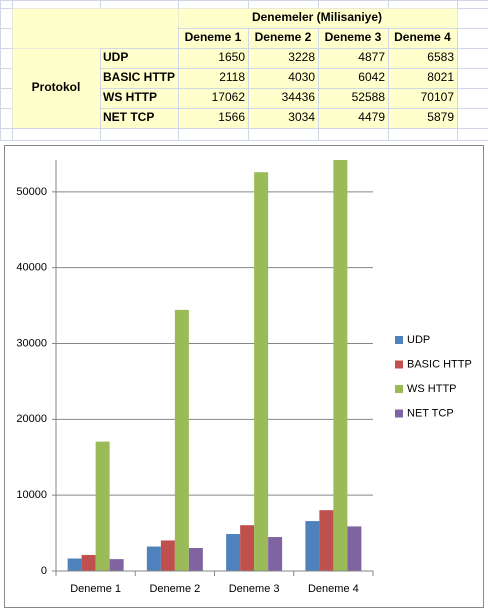  What do you see at coordinates (369, 97) in the screenshot?
I see `cell-value: 52588` at bounding box center [369, 97].